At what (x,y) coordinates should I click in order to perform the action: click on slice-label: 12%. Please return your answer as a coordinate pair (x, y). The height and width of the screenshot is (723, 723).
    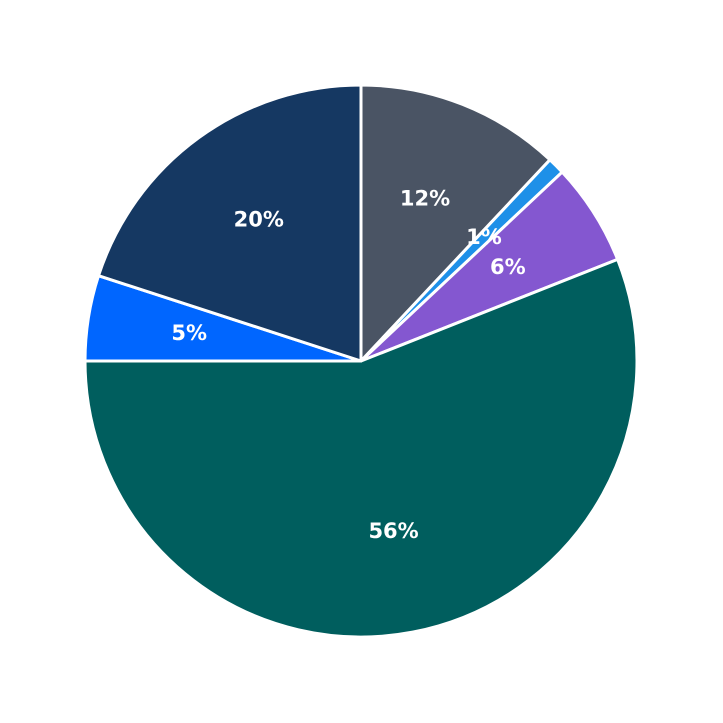
    Looking at the image, I should click on (425, 198).